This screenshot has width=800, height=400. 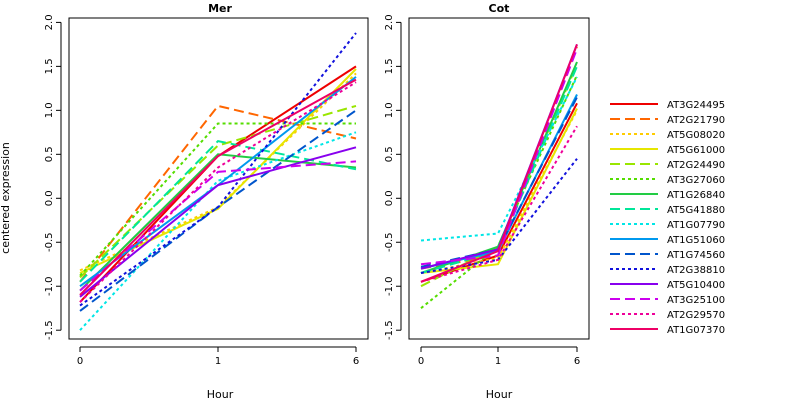 What do you see at coordinates (49, 330) in the screenshot?
I see `y-tick-label-mer: -1.5` at bounding box center [49, 330].